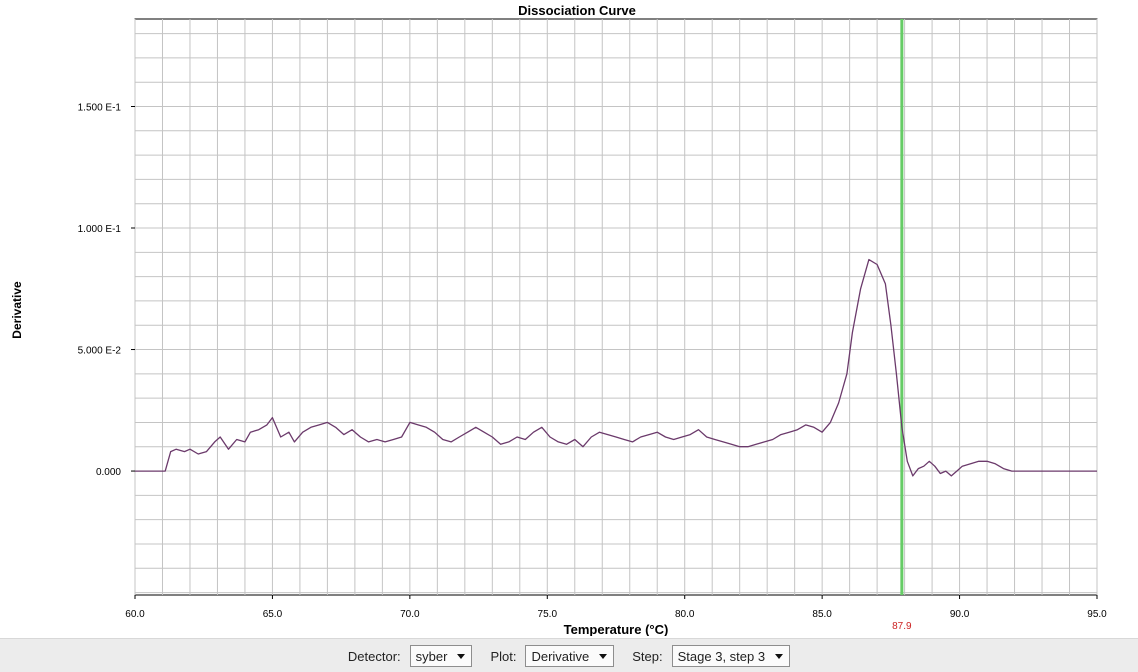 The height and width of the screenshot is (672, 1138). What do you see at coordinates (647, 656) in the screenshot?
I see `step-label: Step:` at bounding box center [647, 656].